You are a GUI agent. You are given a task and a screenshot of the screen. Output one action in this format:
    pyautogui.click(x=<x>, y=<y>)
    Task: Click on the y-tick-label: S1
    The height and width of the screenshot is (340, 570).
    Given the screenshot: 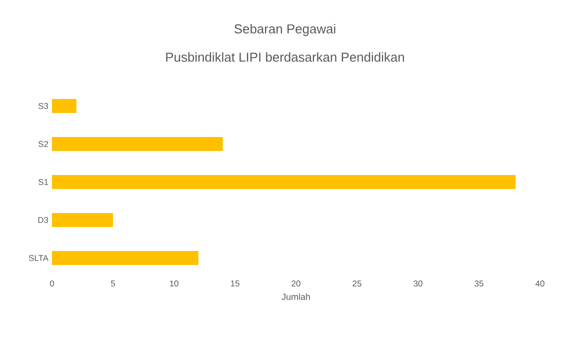 What is the action you would take?
    pyautogui.click(x=43, y=182)
    